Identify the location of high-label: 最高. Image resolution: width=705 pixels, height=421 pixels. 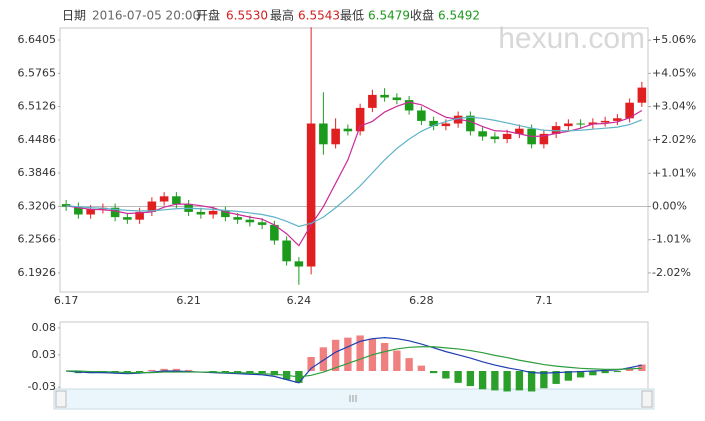
(282, 15).